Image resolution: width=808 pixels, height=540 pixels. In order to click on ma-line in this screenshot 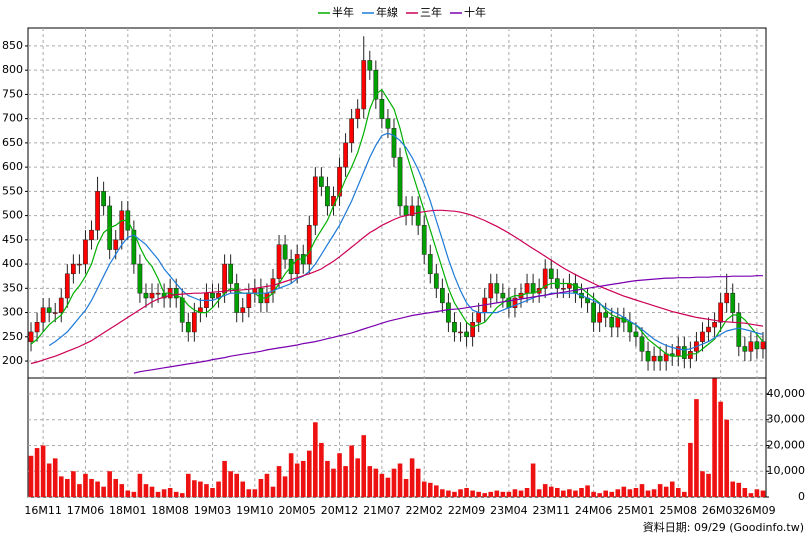, I will do `click(448, 324)`.